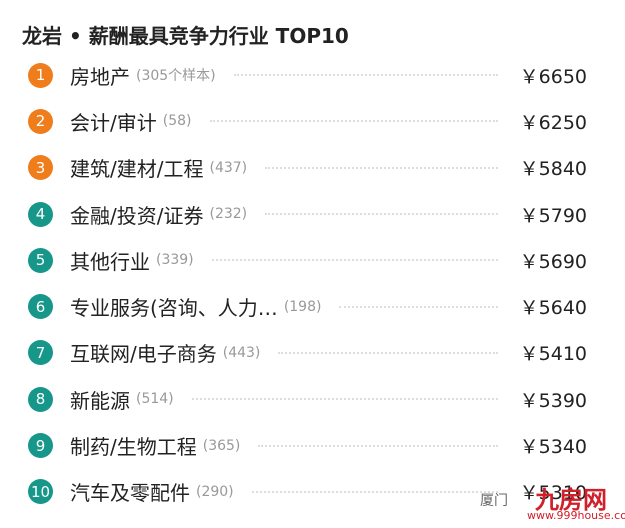 The image size is (625, 528). What do you see at coordinates (40, 260) in the screenshot?
I see `rank-badge: 5` at bounding box center [40, 260].